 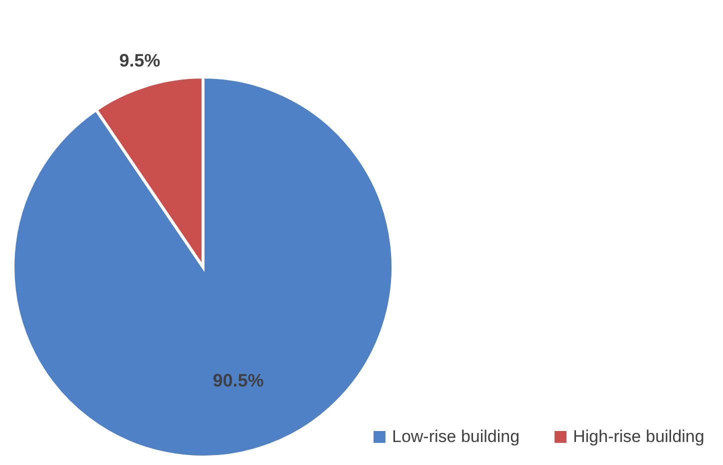 I want to click on legend-label: Low-rise building, so click(x=456, y=436).